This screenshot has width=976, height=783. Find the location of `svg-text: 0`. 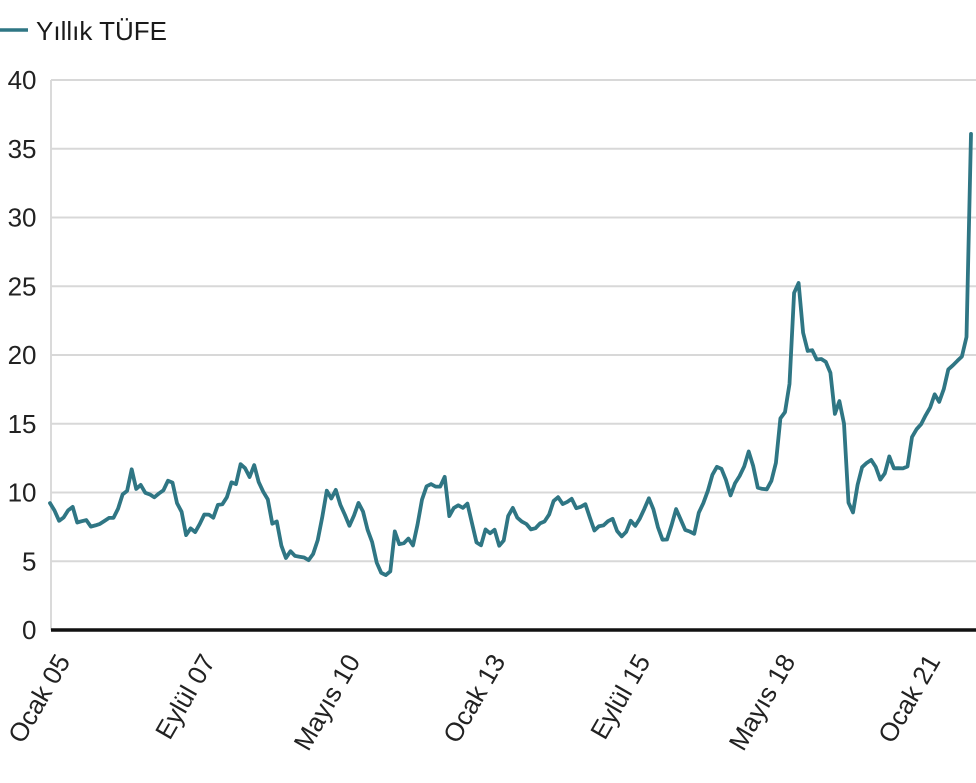

svg-text: 0 is located at coordinates (29, 630).